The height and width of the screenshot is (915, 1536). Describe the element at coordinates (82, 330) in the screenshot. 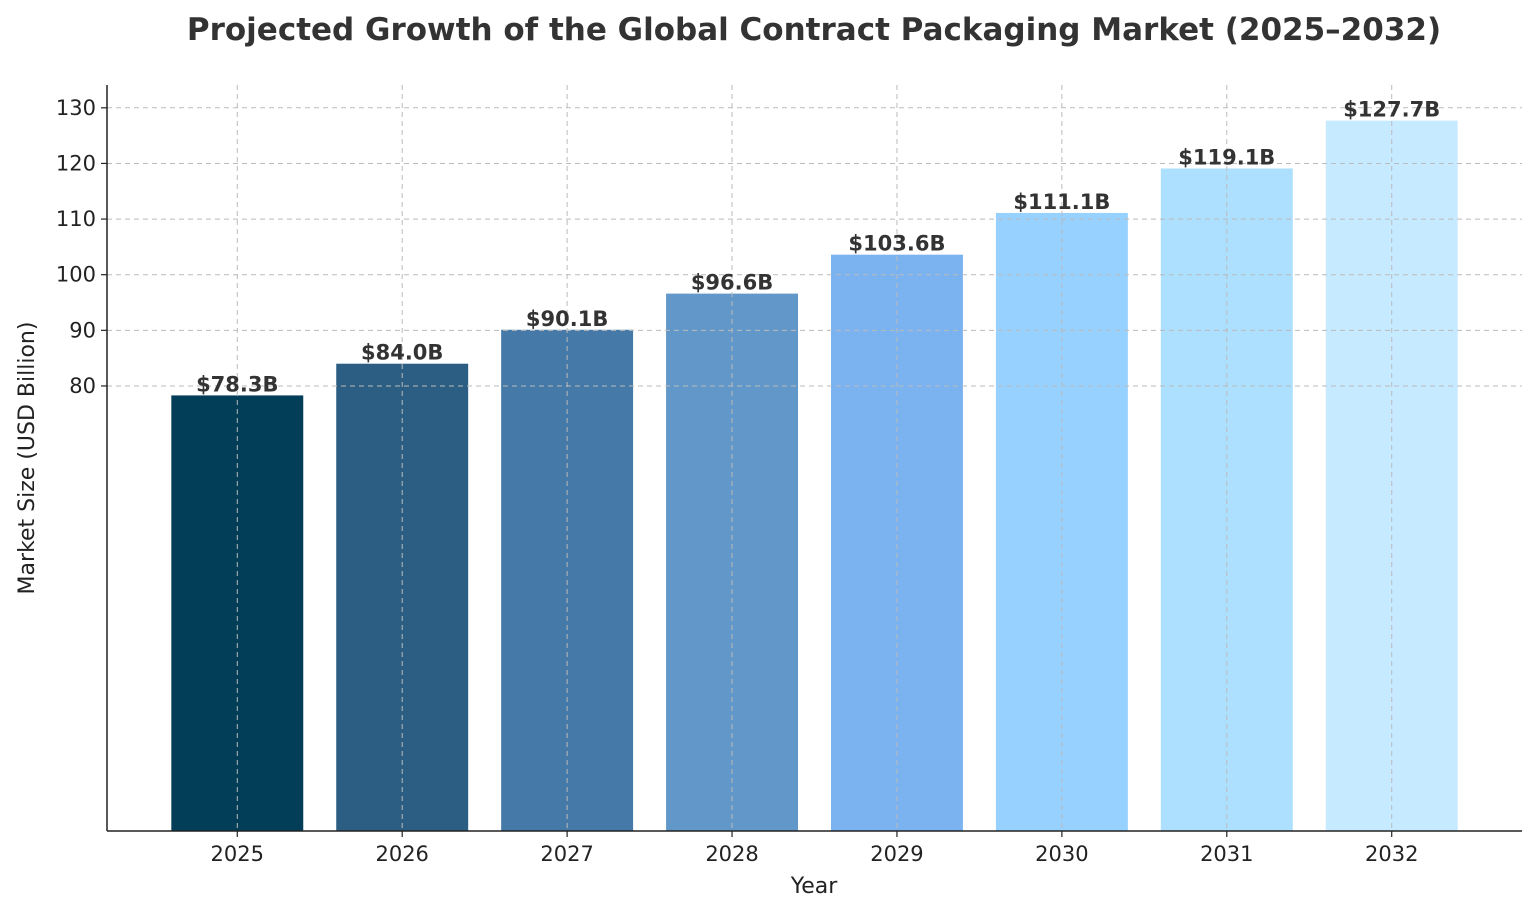

I see `y-tick-label: 90` at that location.